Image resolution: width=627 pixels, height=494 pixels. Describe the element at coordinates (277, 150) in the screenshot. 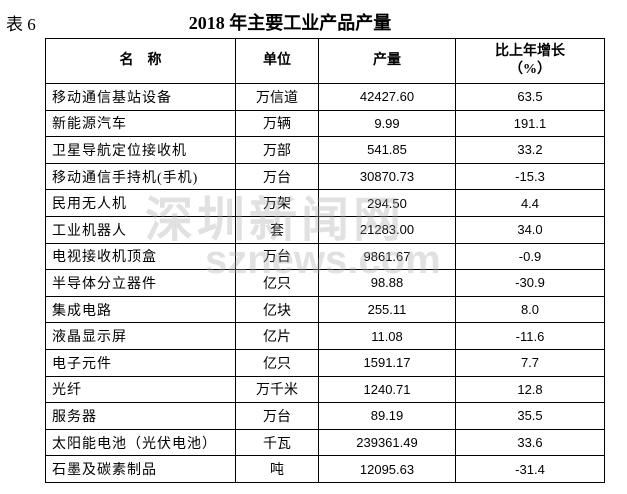

I see `table-cell: 万部` at that location.